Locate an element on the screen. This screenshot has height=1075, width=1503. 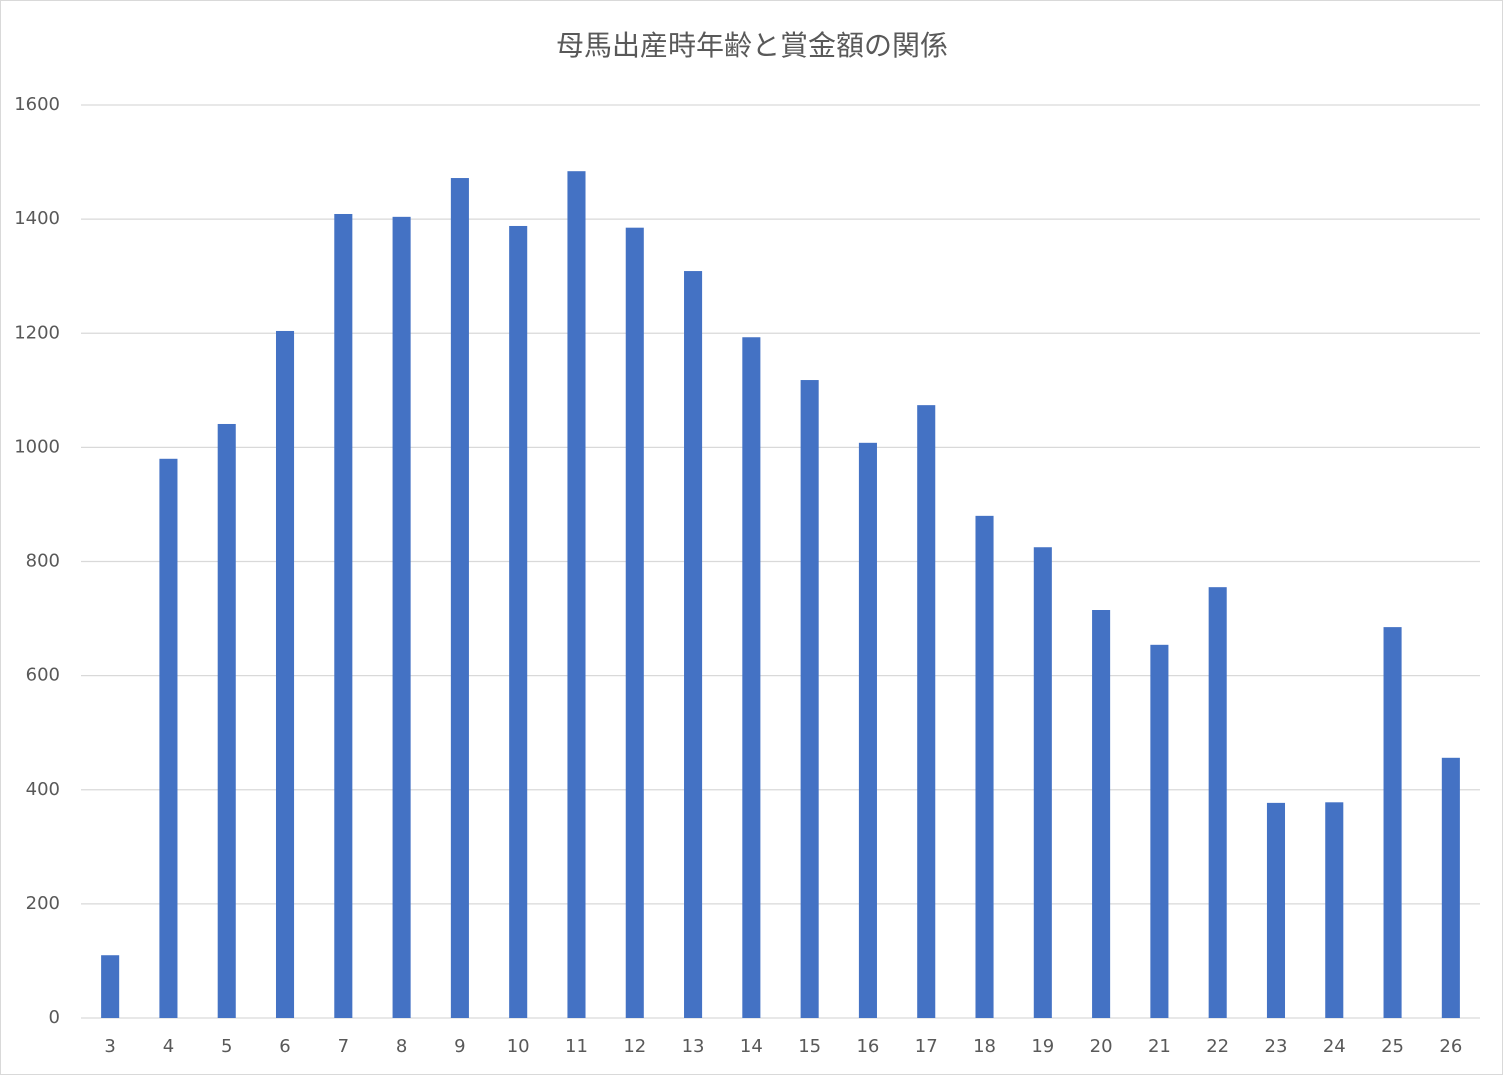
x-tick-label: 20 is located at coordinates (1101, 1046).